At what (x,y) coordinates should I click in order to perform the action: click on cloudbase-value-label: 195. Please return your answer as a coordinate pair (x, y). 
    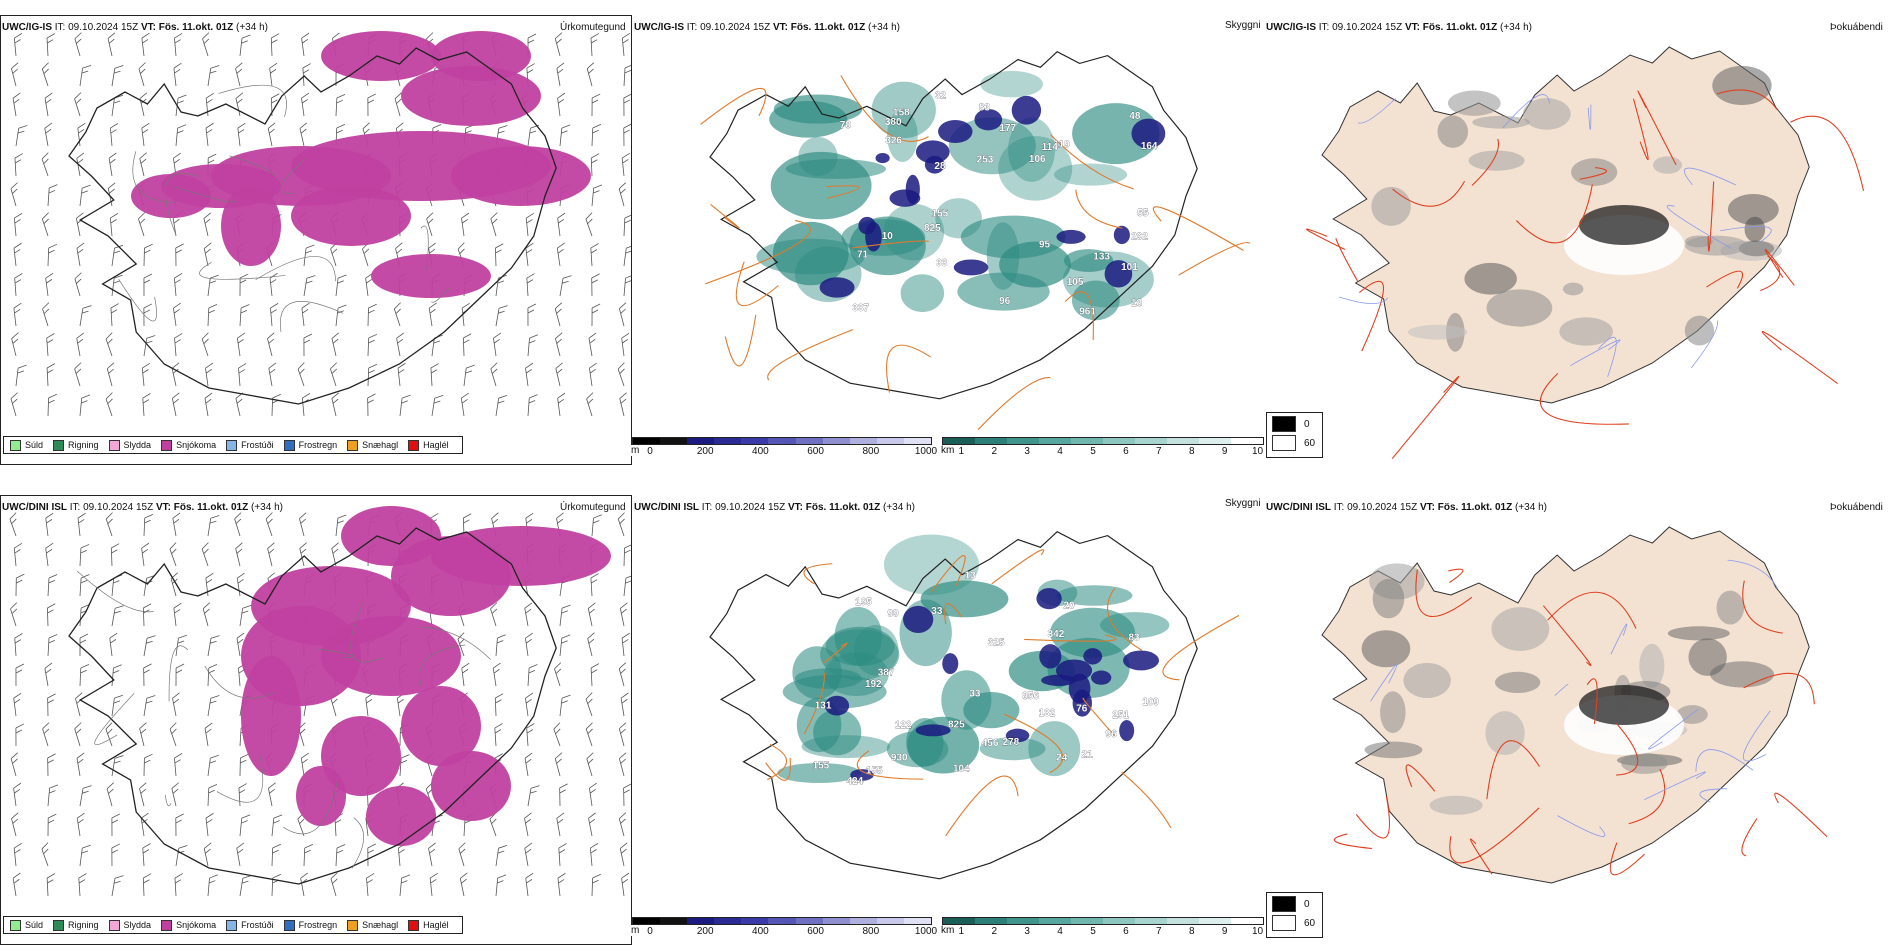
    Looking at the image, I should click on (863, 602).